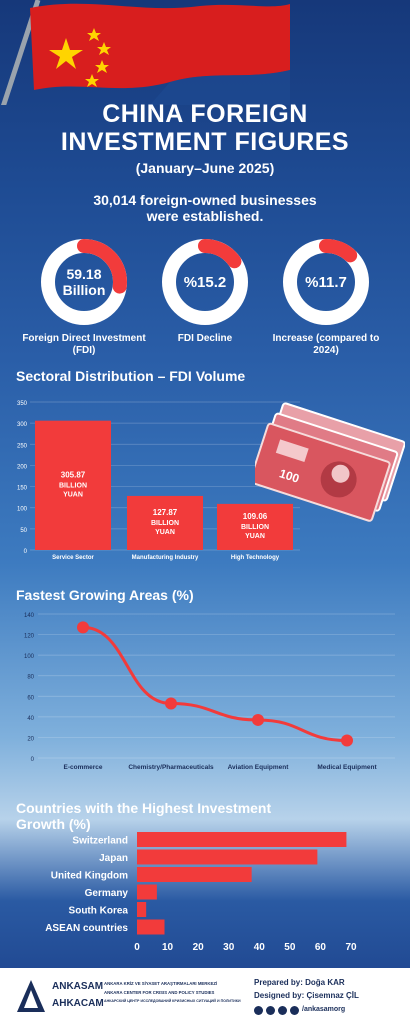 Image resolution: width=410 pixels, height=1024 pixels. What do you see at coordinates (290, 476) in the screenshot?
I see `svg-text: 100` at bounding box center [290, 476].